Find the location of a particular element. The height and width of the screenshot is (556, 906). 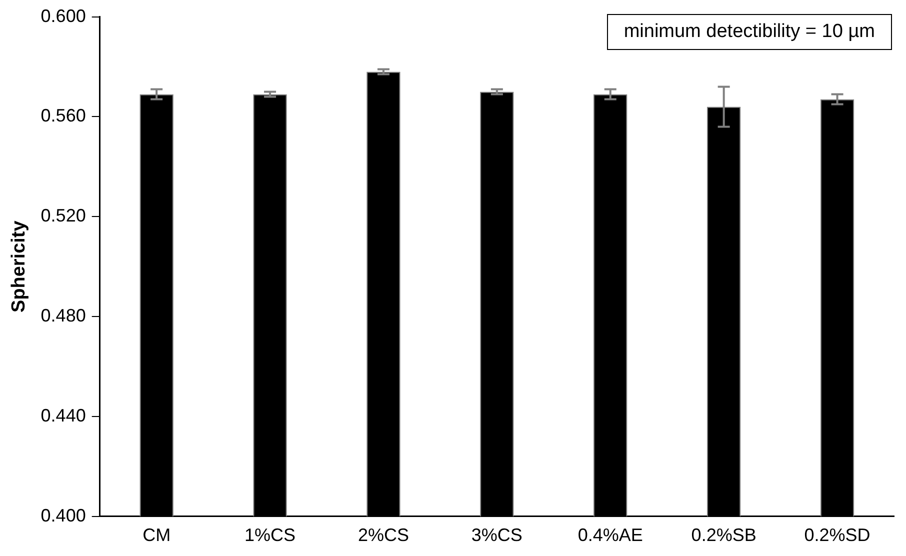

y-tick-label: 0.520 is located at coordinates (63, 216).